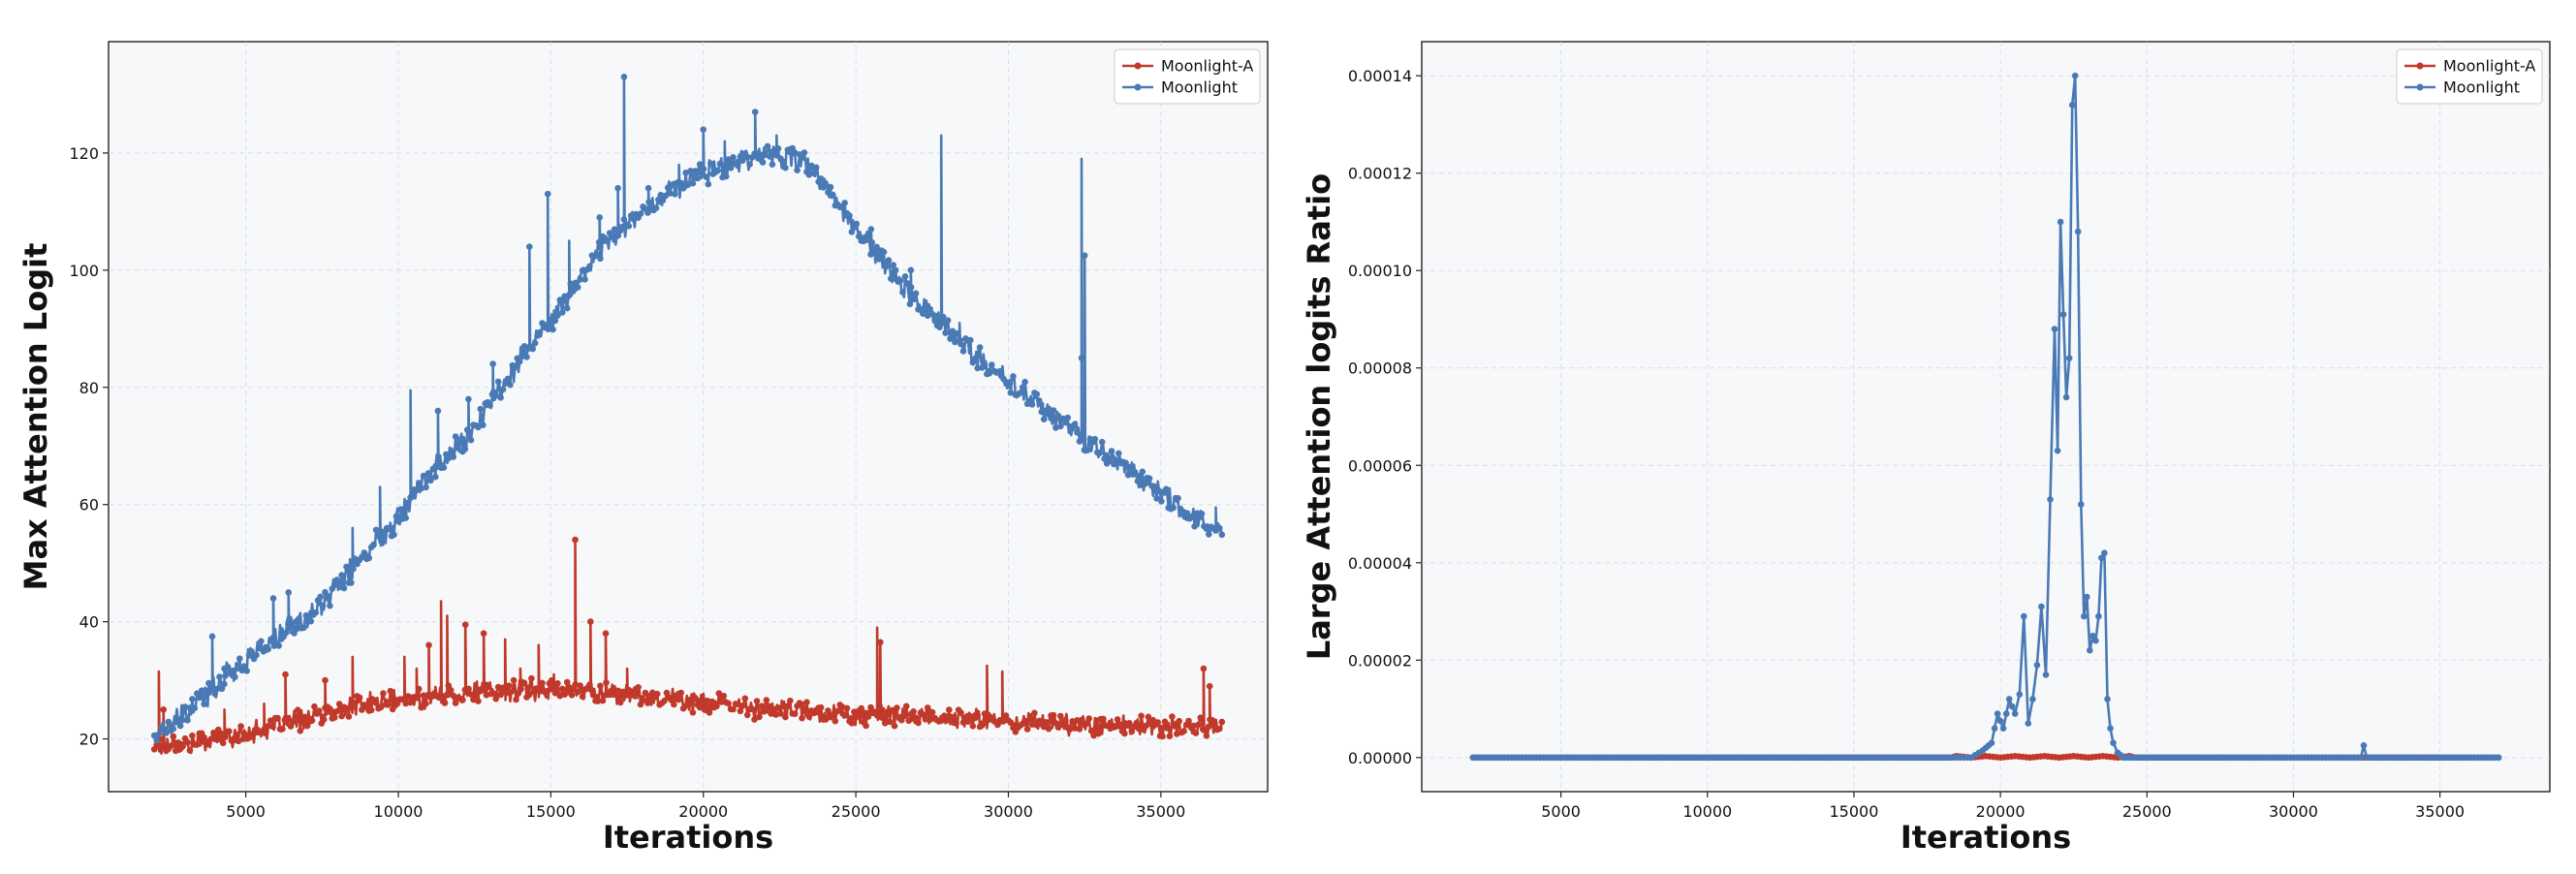  Describe the element at coordinates (1380, 368) in the screenshot. I see `y-tick-label: 0.00008` at that location.